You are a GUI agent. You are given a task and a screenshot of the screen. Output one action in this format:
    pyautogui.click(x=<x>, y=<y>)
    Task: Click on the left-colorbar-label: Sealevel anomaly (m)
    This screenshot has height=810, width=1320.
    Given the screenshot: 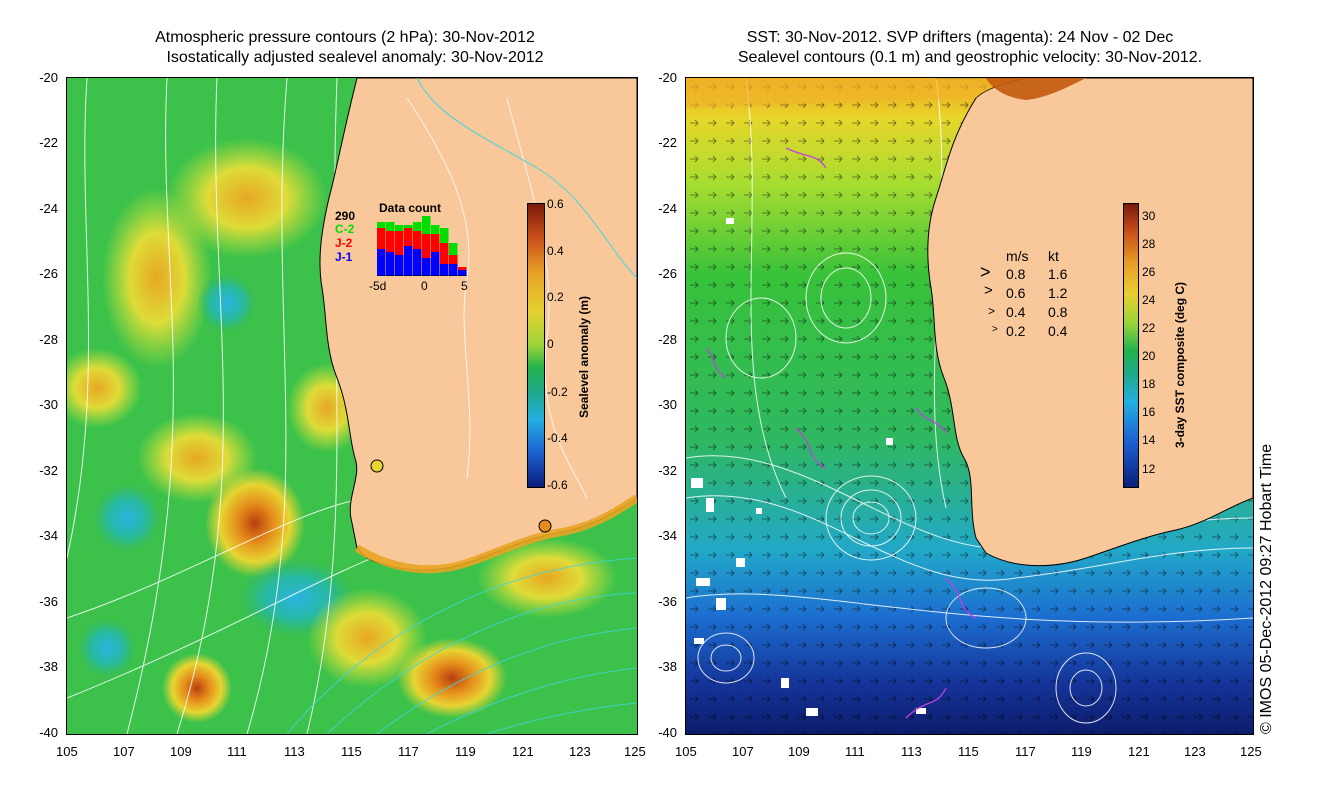 What is the action you would take?
    pyautogui.click(x=584, y=356)
    